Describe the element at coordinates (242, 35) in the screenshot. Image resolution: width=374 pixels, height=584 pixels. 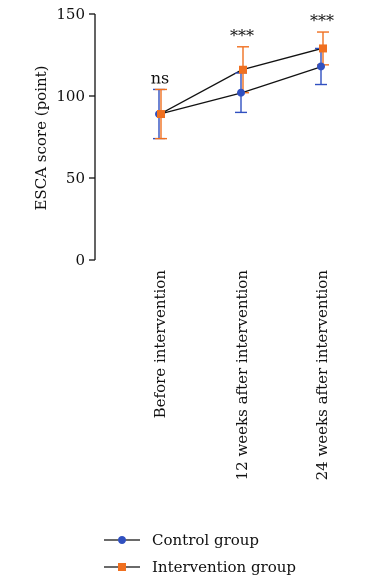
I see `significance-label-1: ***` at that location.